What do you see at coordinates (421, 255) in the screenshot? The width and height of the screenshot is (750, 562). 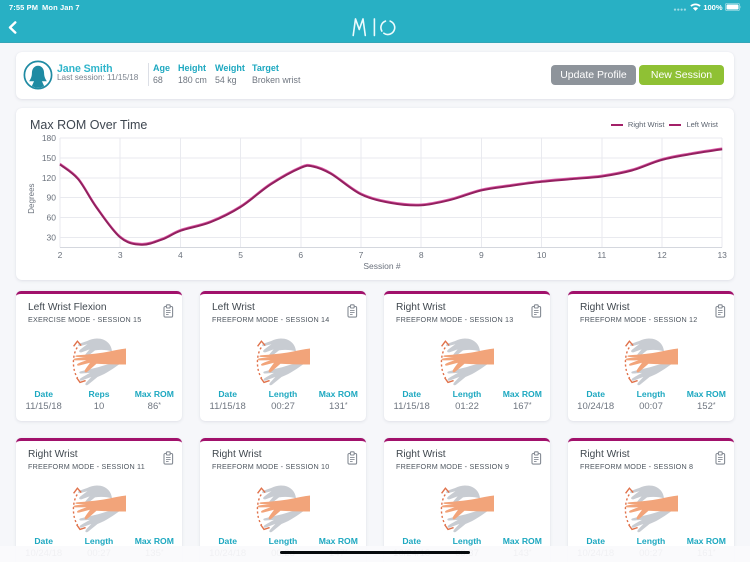 I see `svg-text: 8` at bounding box center [421, 255].